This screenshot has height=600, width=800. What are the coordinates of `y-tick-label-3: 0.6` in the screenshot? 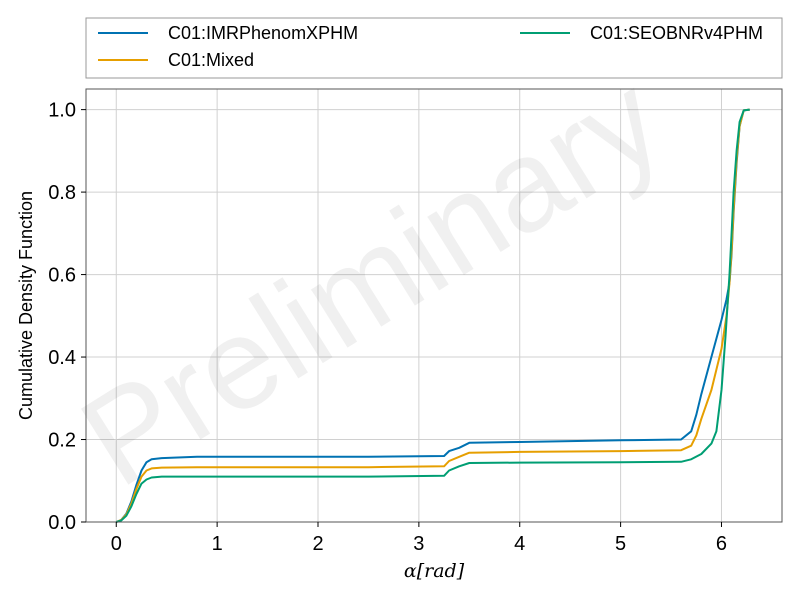 It's located at (62, 276).